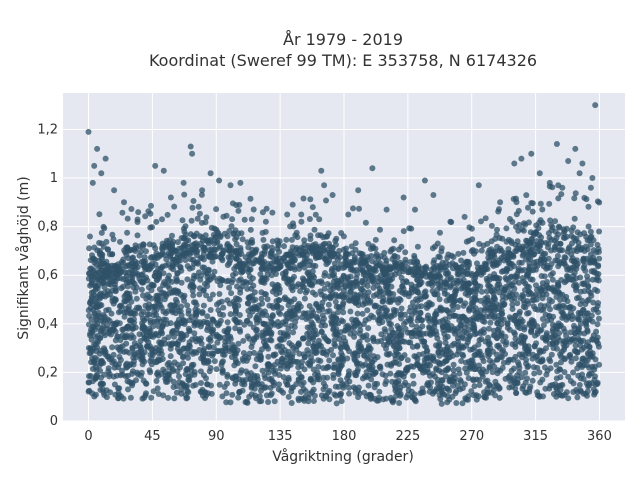 The height and width of the screenshot is (480, 640). What do you see at coordinates (47, 227) in the screenshot?
I see `y-tick-label: 0,8` at bounding box center [47, 227].